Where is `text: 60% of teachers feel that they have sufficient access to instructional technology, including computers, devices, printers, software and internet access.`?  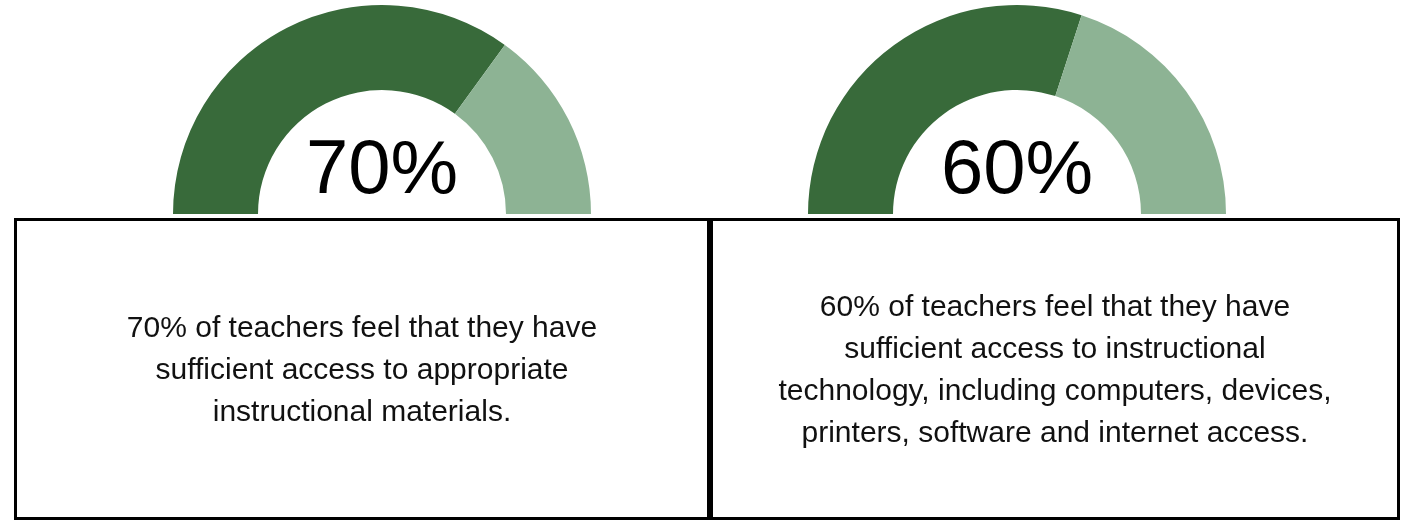 text: 60% of teachers feel that they have sufficient access to instructional technology, including computers, devices, printers, software and internet access. is located at coordinates (1055, 369).